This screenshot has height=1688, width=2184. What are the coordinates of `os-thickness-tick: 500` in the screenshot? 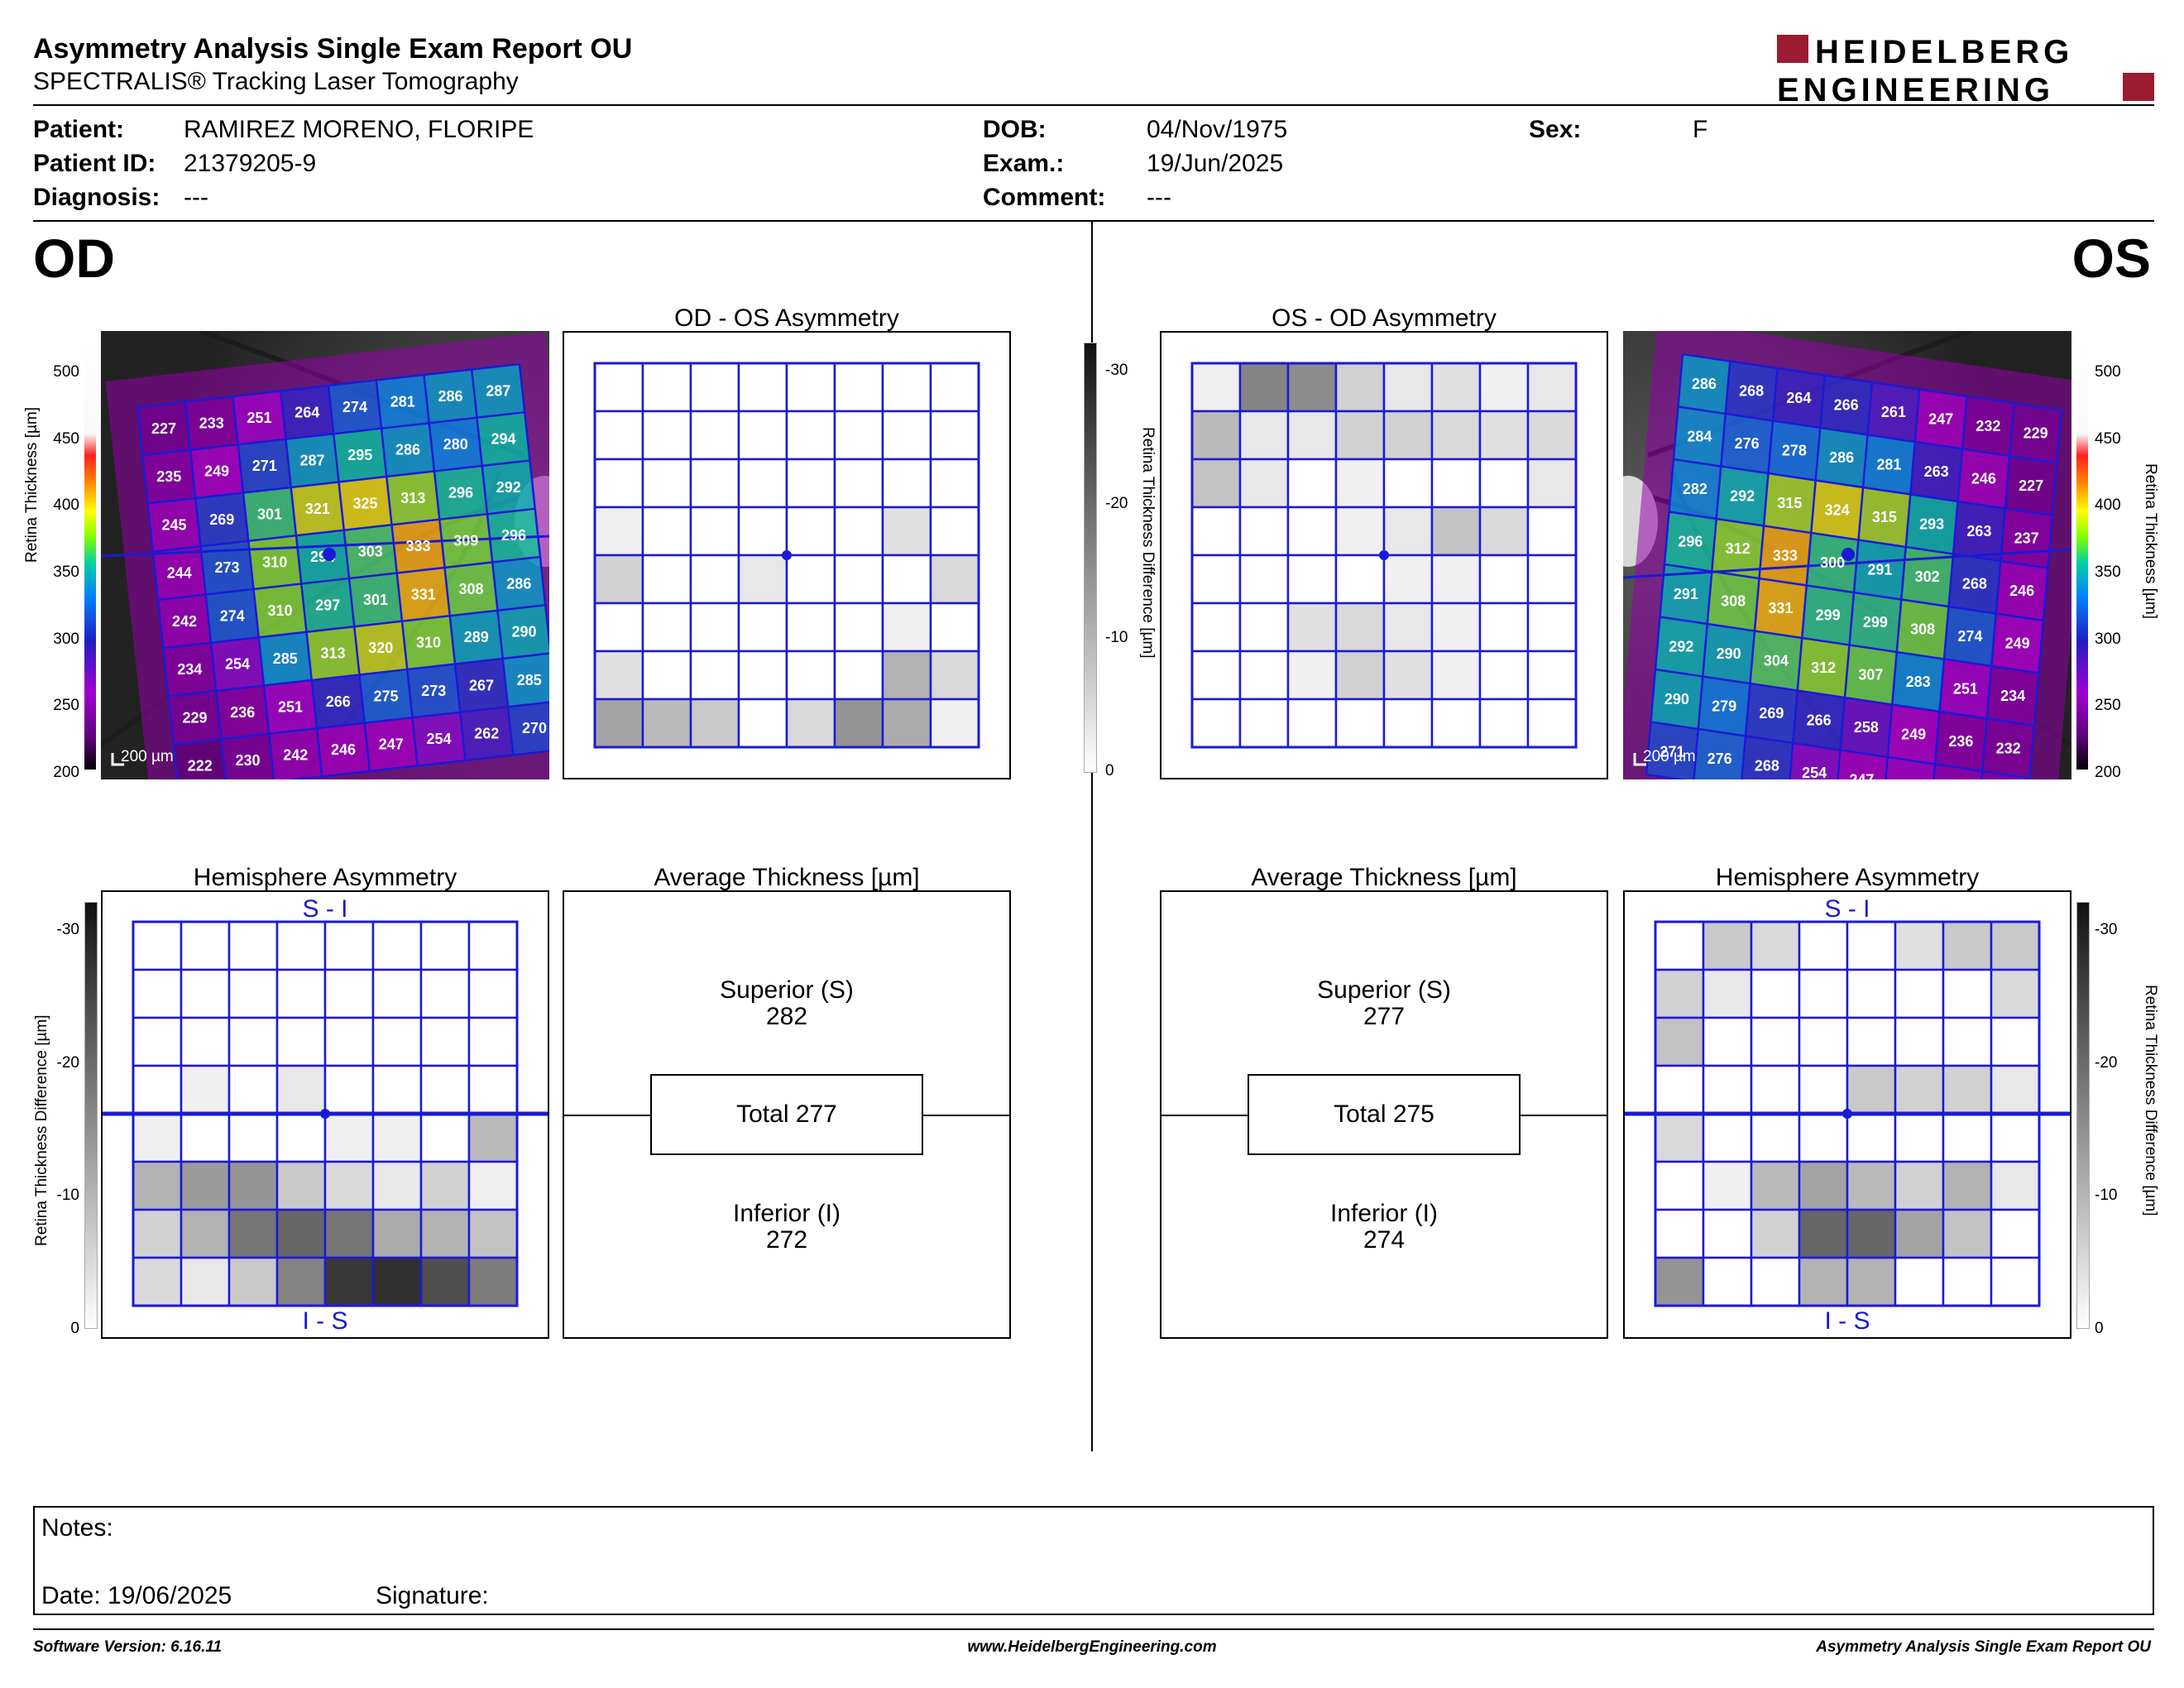 It's located at (2108, 372).